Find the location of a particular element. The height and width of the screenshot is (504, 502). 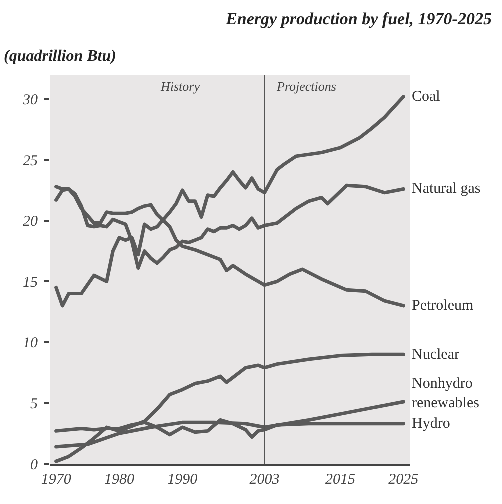

x-tick-label: 2003 is located at coordinates (265, 480).